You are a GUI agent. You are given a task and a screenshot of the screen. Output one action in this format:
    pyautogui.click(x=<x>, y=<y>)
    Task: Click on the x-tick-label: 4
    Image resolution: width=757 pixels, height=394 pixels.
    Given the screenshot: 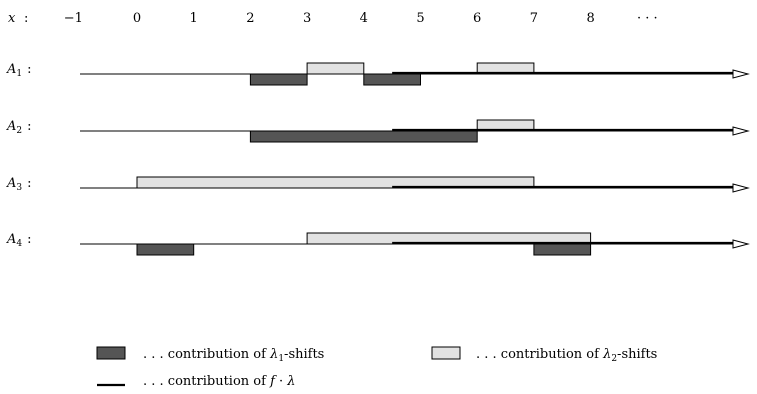 What is the action you would take?
    pyautogui.click(x=364, y=18)
    